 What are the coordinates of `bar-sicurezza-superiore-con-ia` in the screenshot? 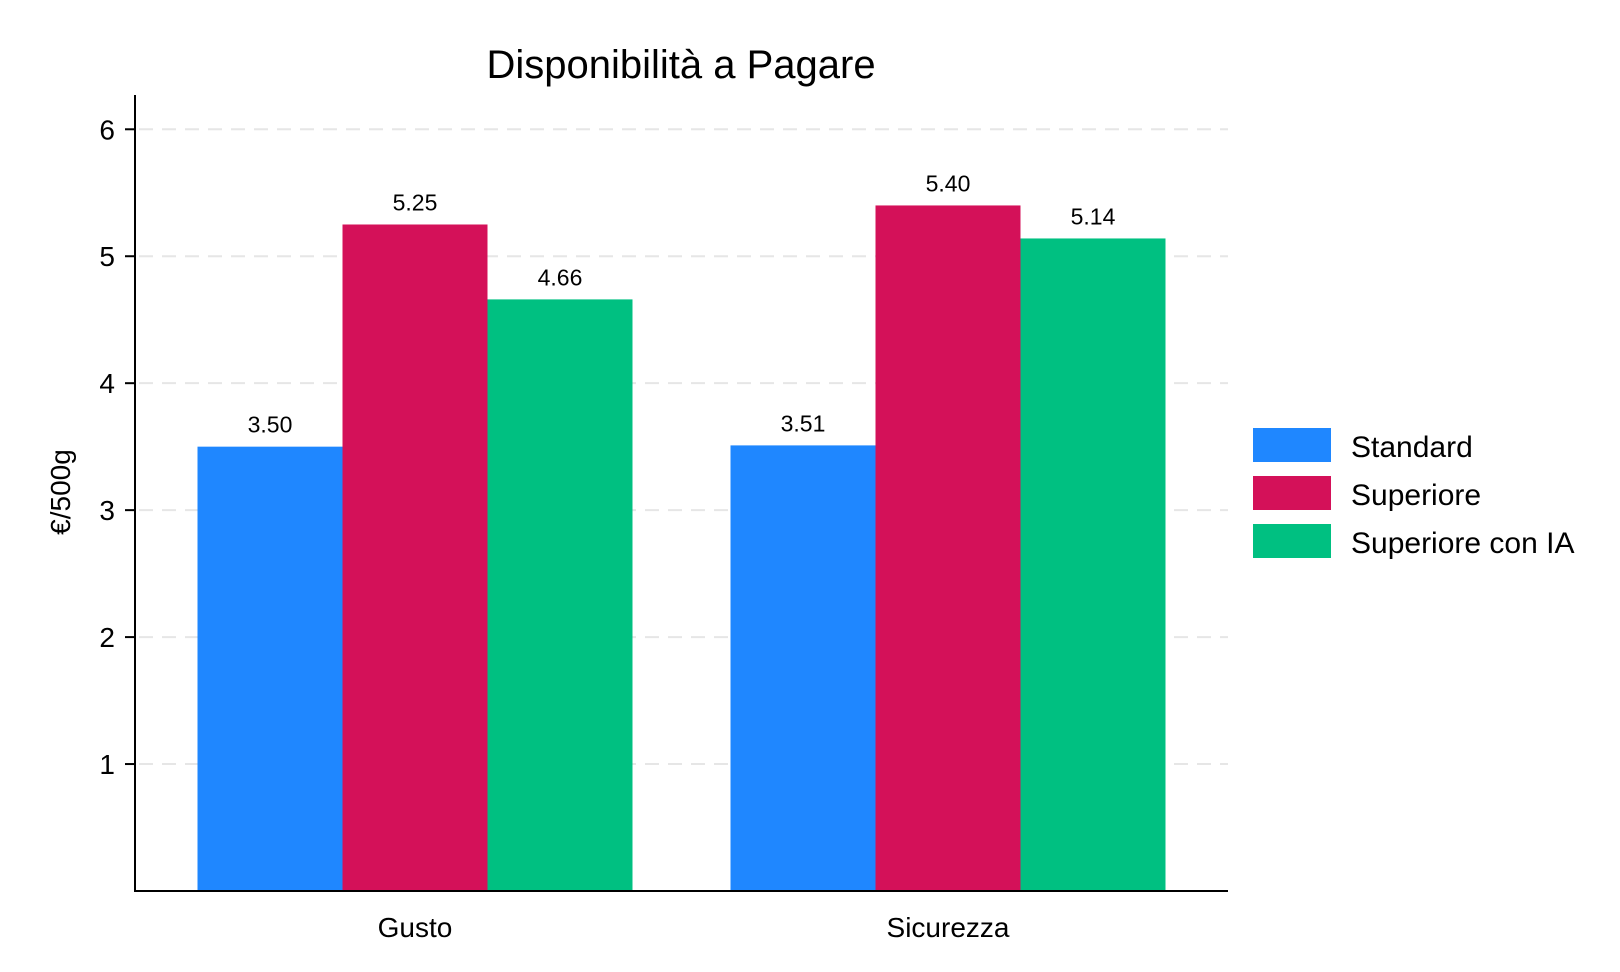 It's located at (1093, 564).